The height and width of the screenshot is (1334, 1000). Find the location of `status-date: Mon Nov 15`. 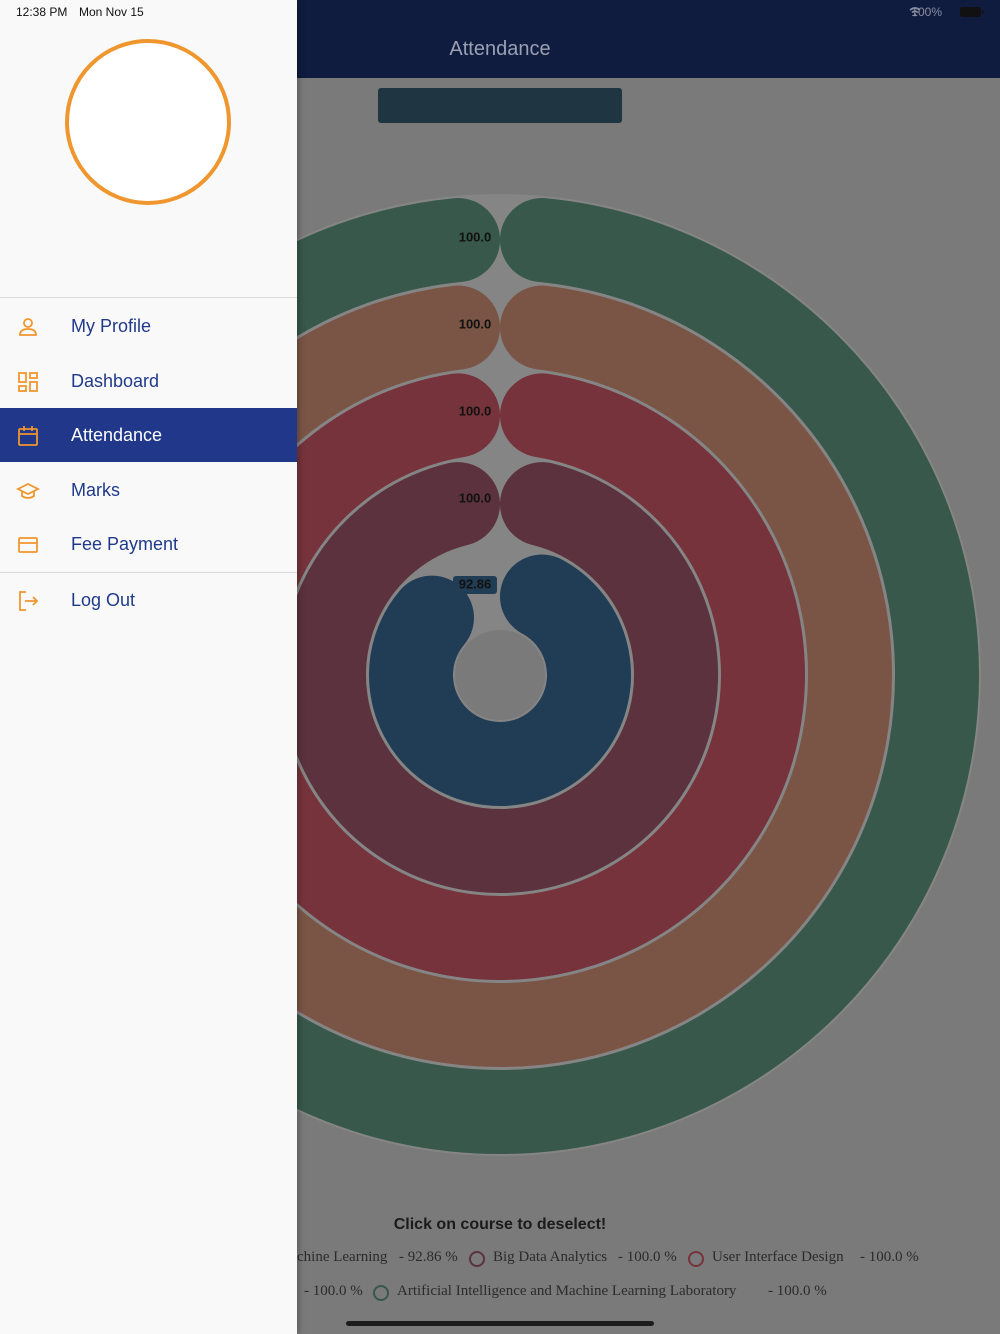

status-date: Mon Nov 15 is located at coordinates (111, 12).